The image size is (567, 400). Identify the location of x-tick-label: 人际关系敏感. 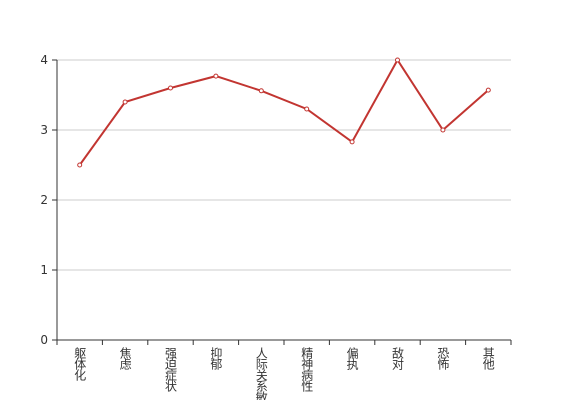
(261, 373).